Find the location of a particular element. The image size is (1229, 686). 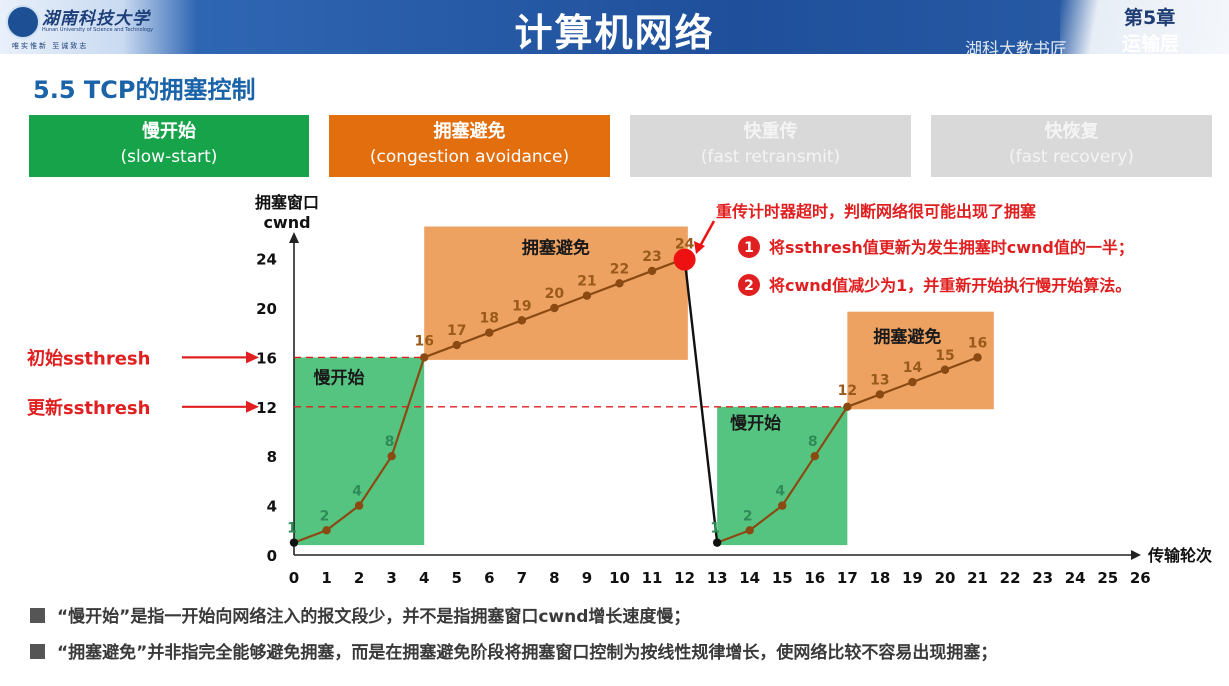

congestion-event-marker is located at coordinates (684, 259).